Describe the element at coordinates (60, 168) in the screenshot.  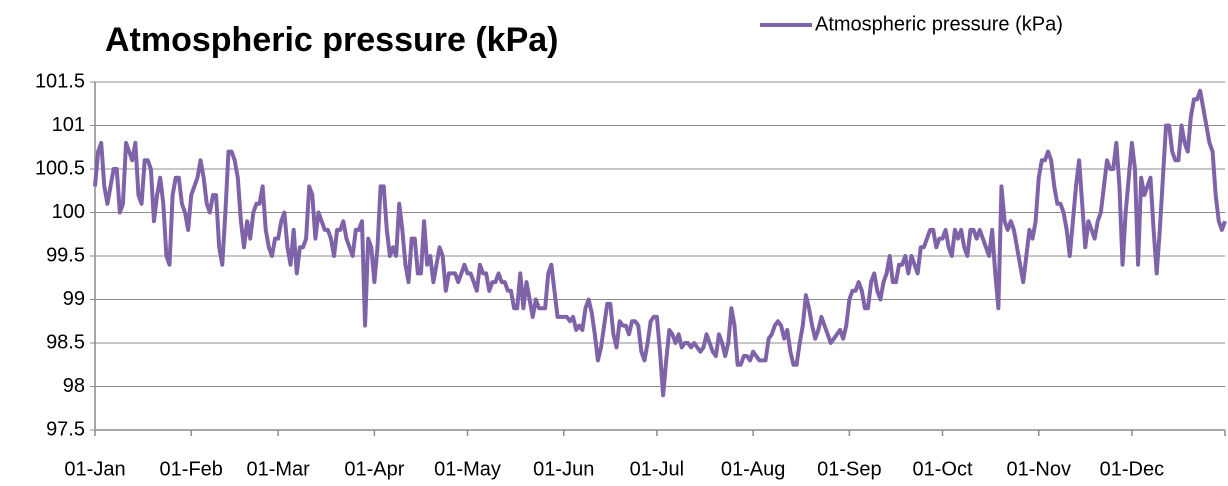
I see `y-tick-label: 100.5` at that location.